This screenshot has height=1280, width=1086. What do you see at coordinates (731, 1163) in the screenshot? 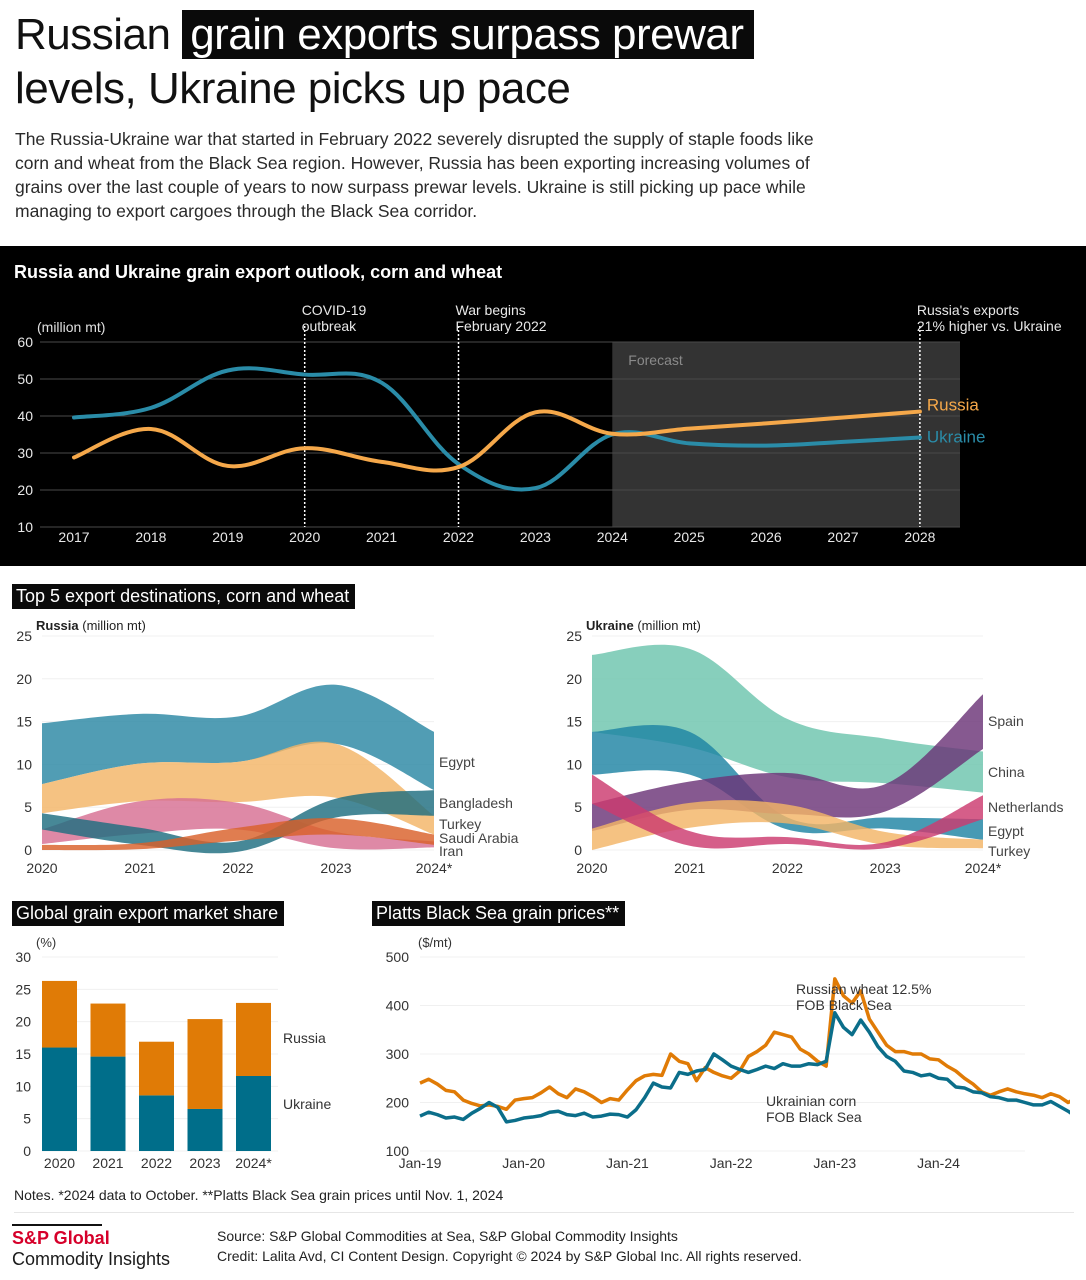
I see `x-tick-label: Jan-22` at bounding box center [731, 1163].